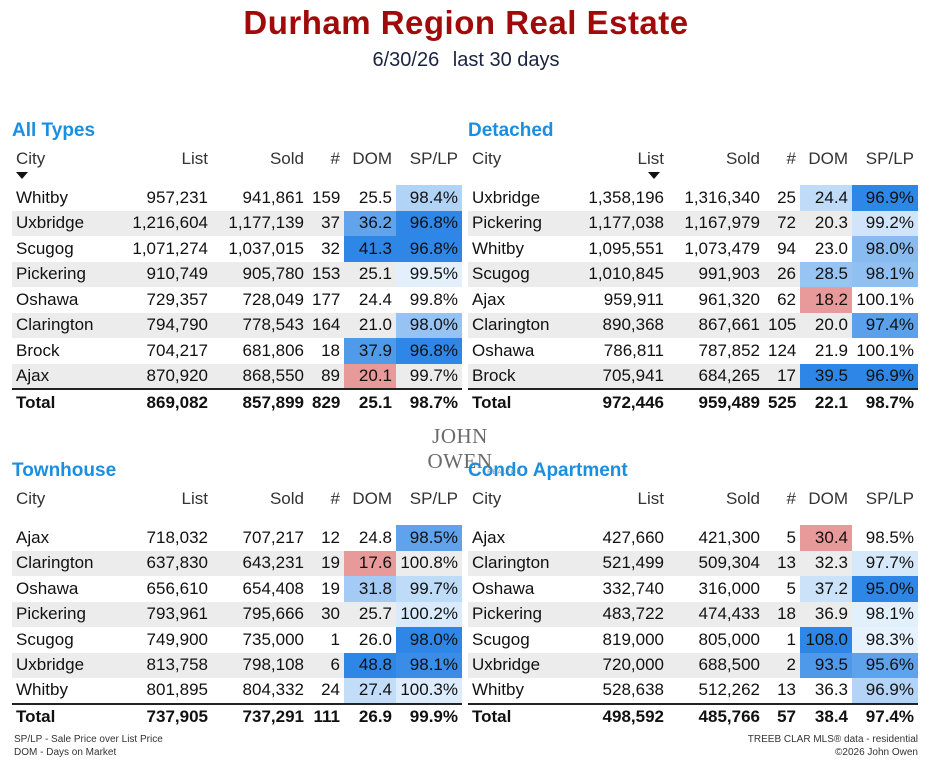 The width and height of the screenshot is (932, 769). What do you see at coordinates (260, 351) in the screenshot?
I see `cell-sold: 681,806` at bounding box center [260, 351].